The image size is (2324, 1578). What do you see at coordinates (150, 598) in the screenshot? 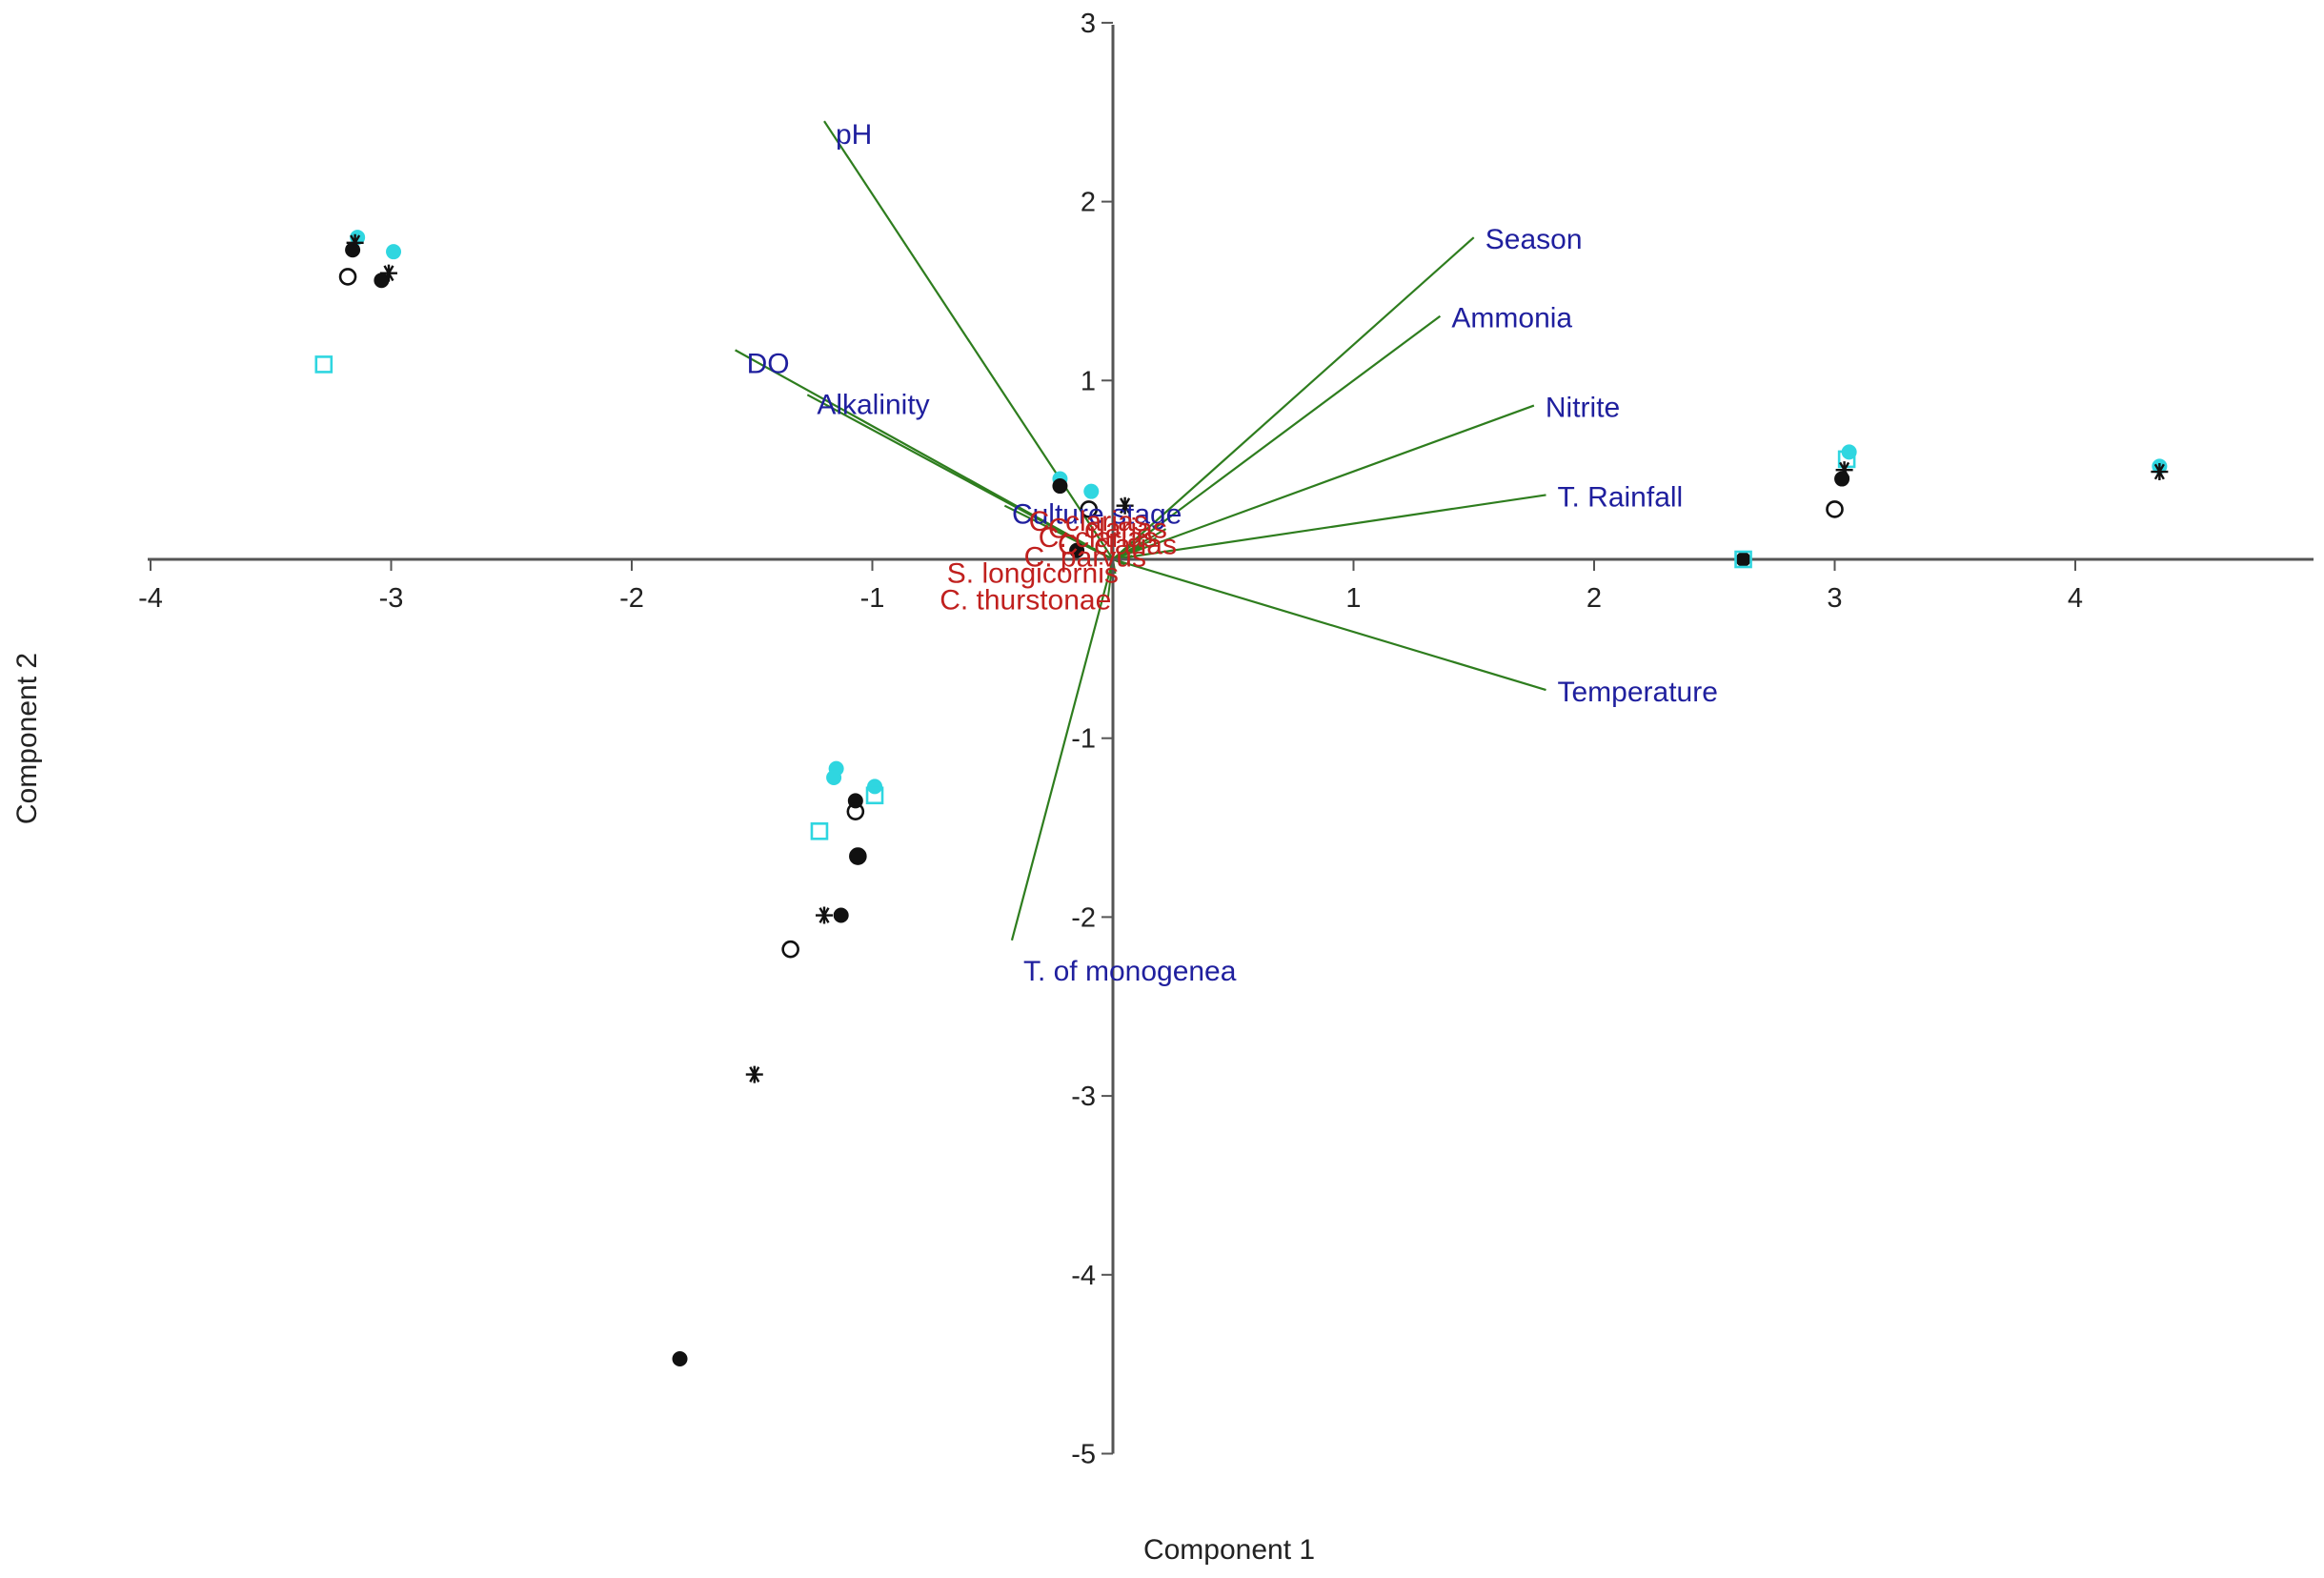
I see `x-tick-label: -4` at bounding box center [150, 598].